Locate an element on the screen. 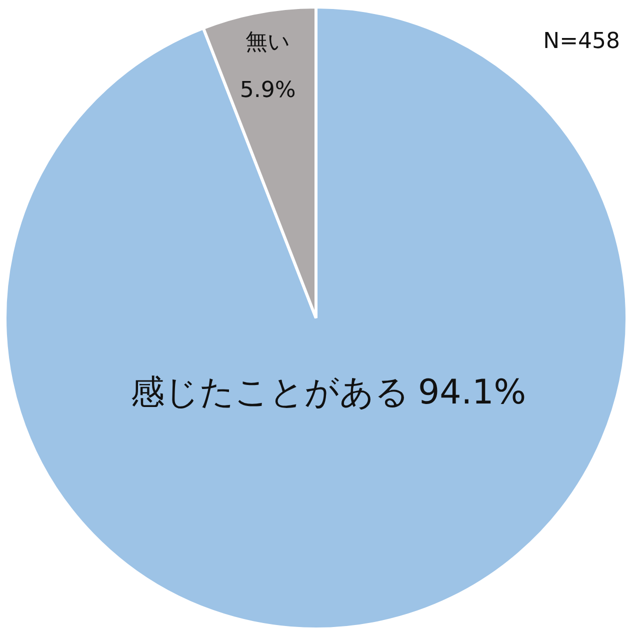  annotation: N=458 is located at coordinates (581, 41).